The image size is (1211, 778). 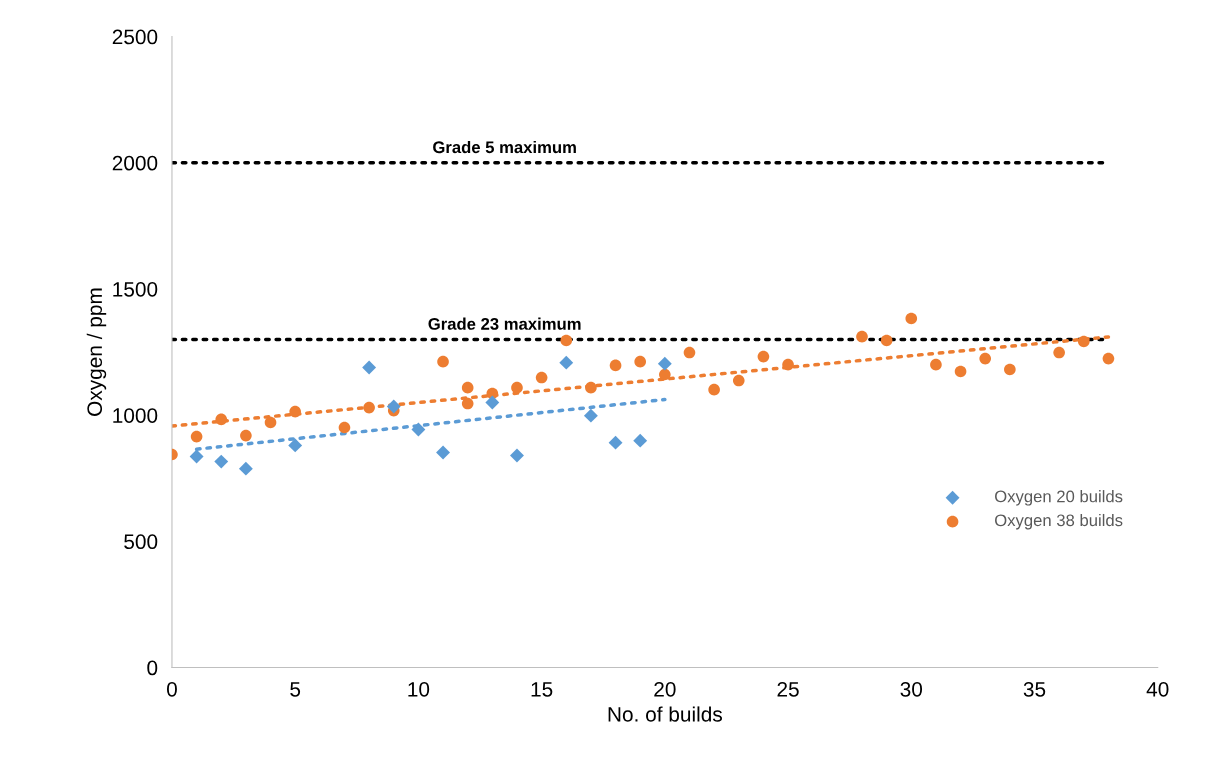 I want to click on y-tick-label: 0, so click(x=152, y=668).